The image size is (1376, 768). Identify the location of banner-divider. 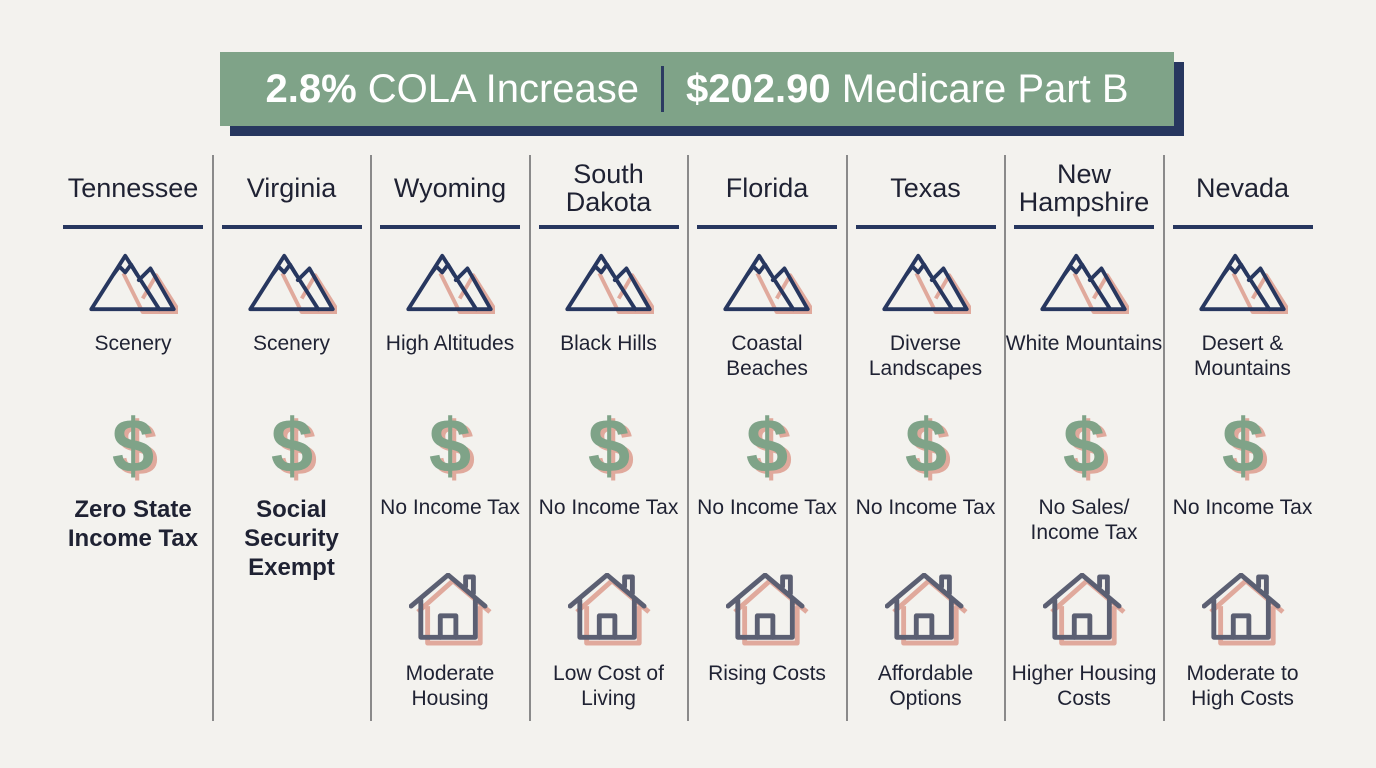
(663, 89).